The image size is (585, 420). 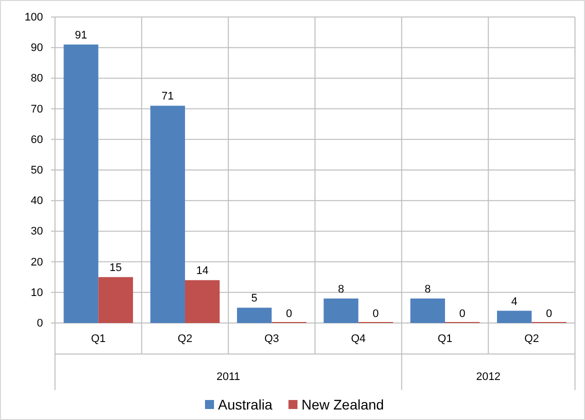 I want to click on data-label: 14, so click(x=202, y=271).